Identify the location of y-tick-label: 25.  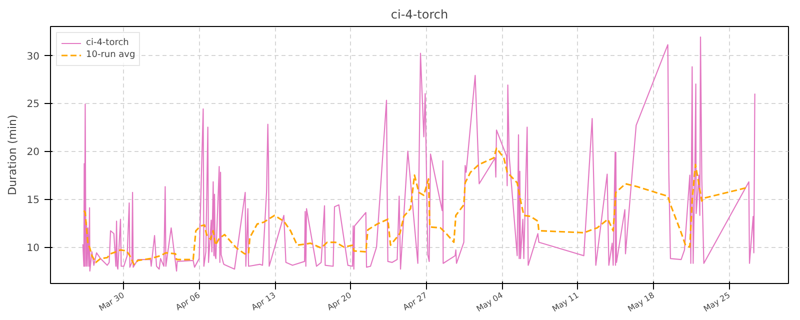
(33, 104).